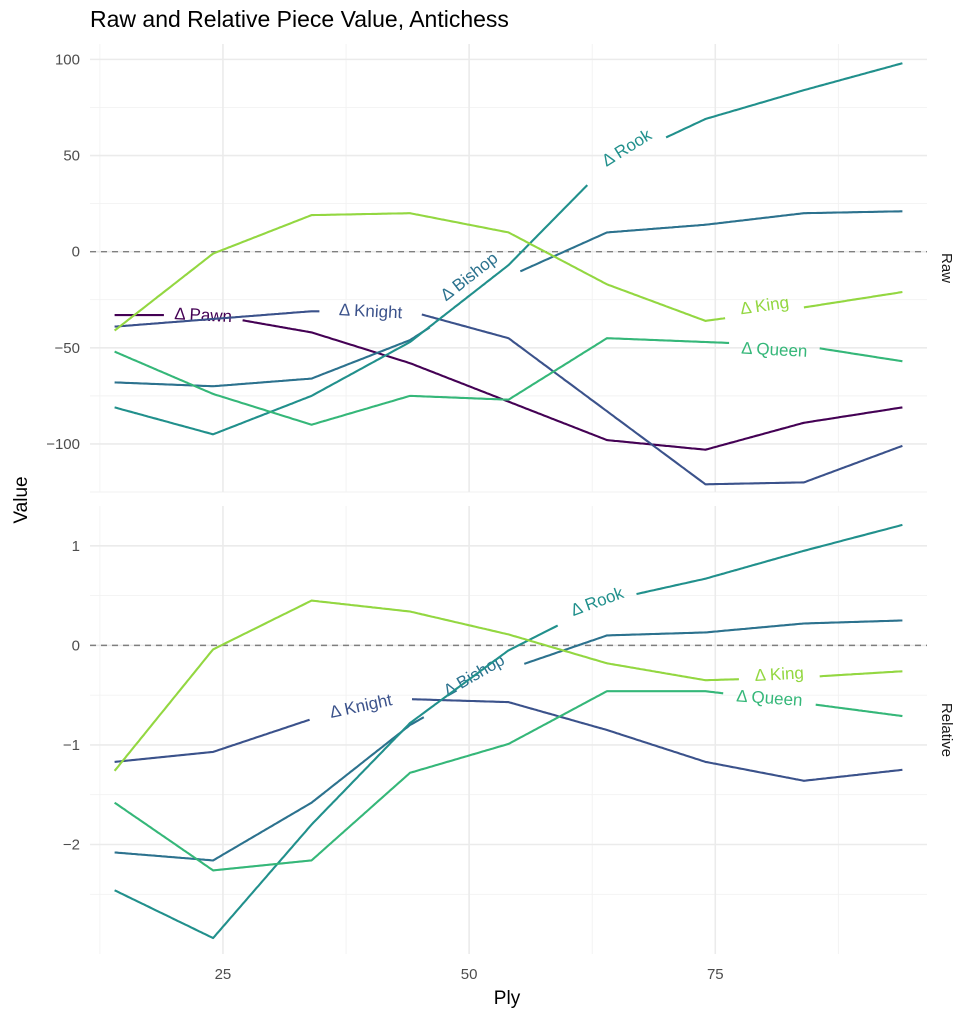 This screenshot has width=972, height=1020. Describe the element at coordinates (76, 546) in the screenshot. I see `y-tick-label: 1` at that location.